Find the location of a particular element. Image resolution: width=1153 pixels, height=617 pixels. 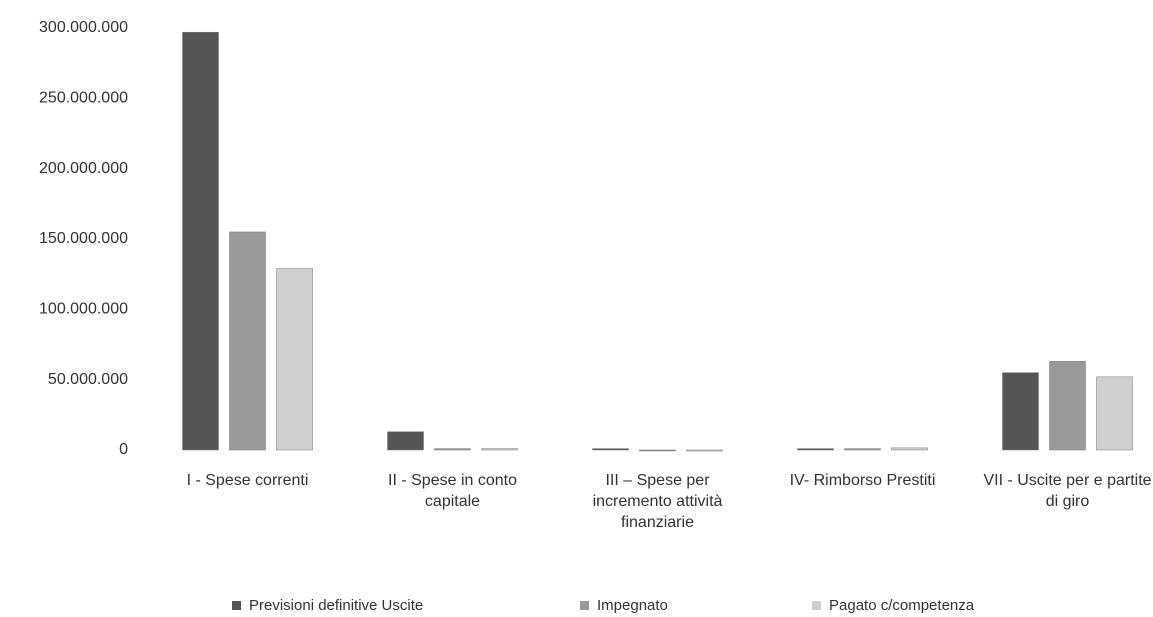

legend-item: Previsioni definitive Uscite is located at coordinates (327, 605).